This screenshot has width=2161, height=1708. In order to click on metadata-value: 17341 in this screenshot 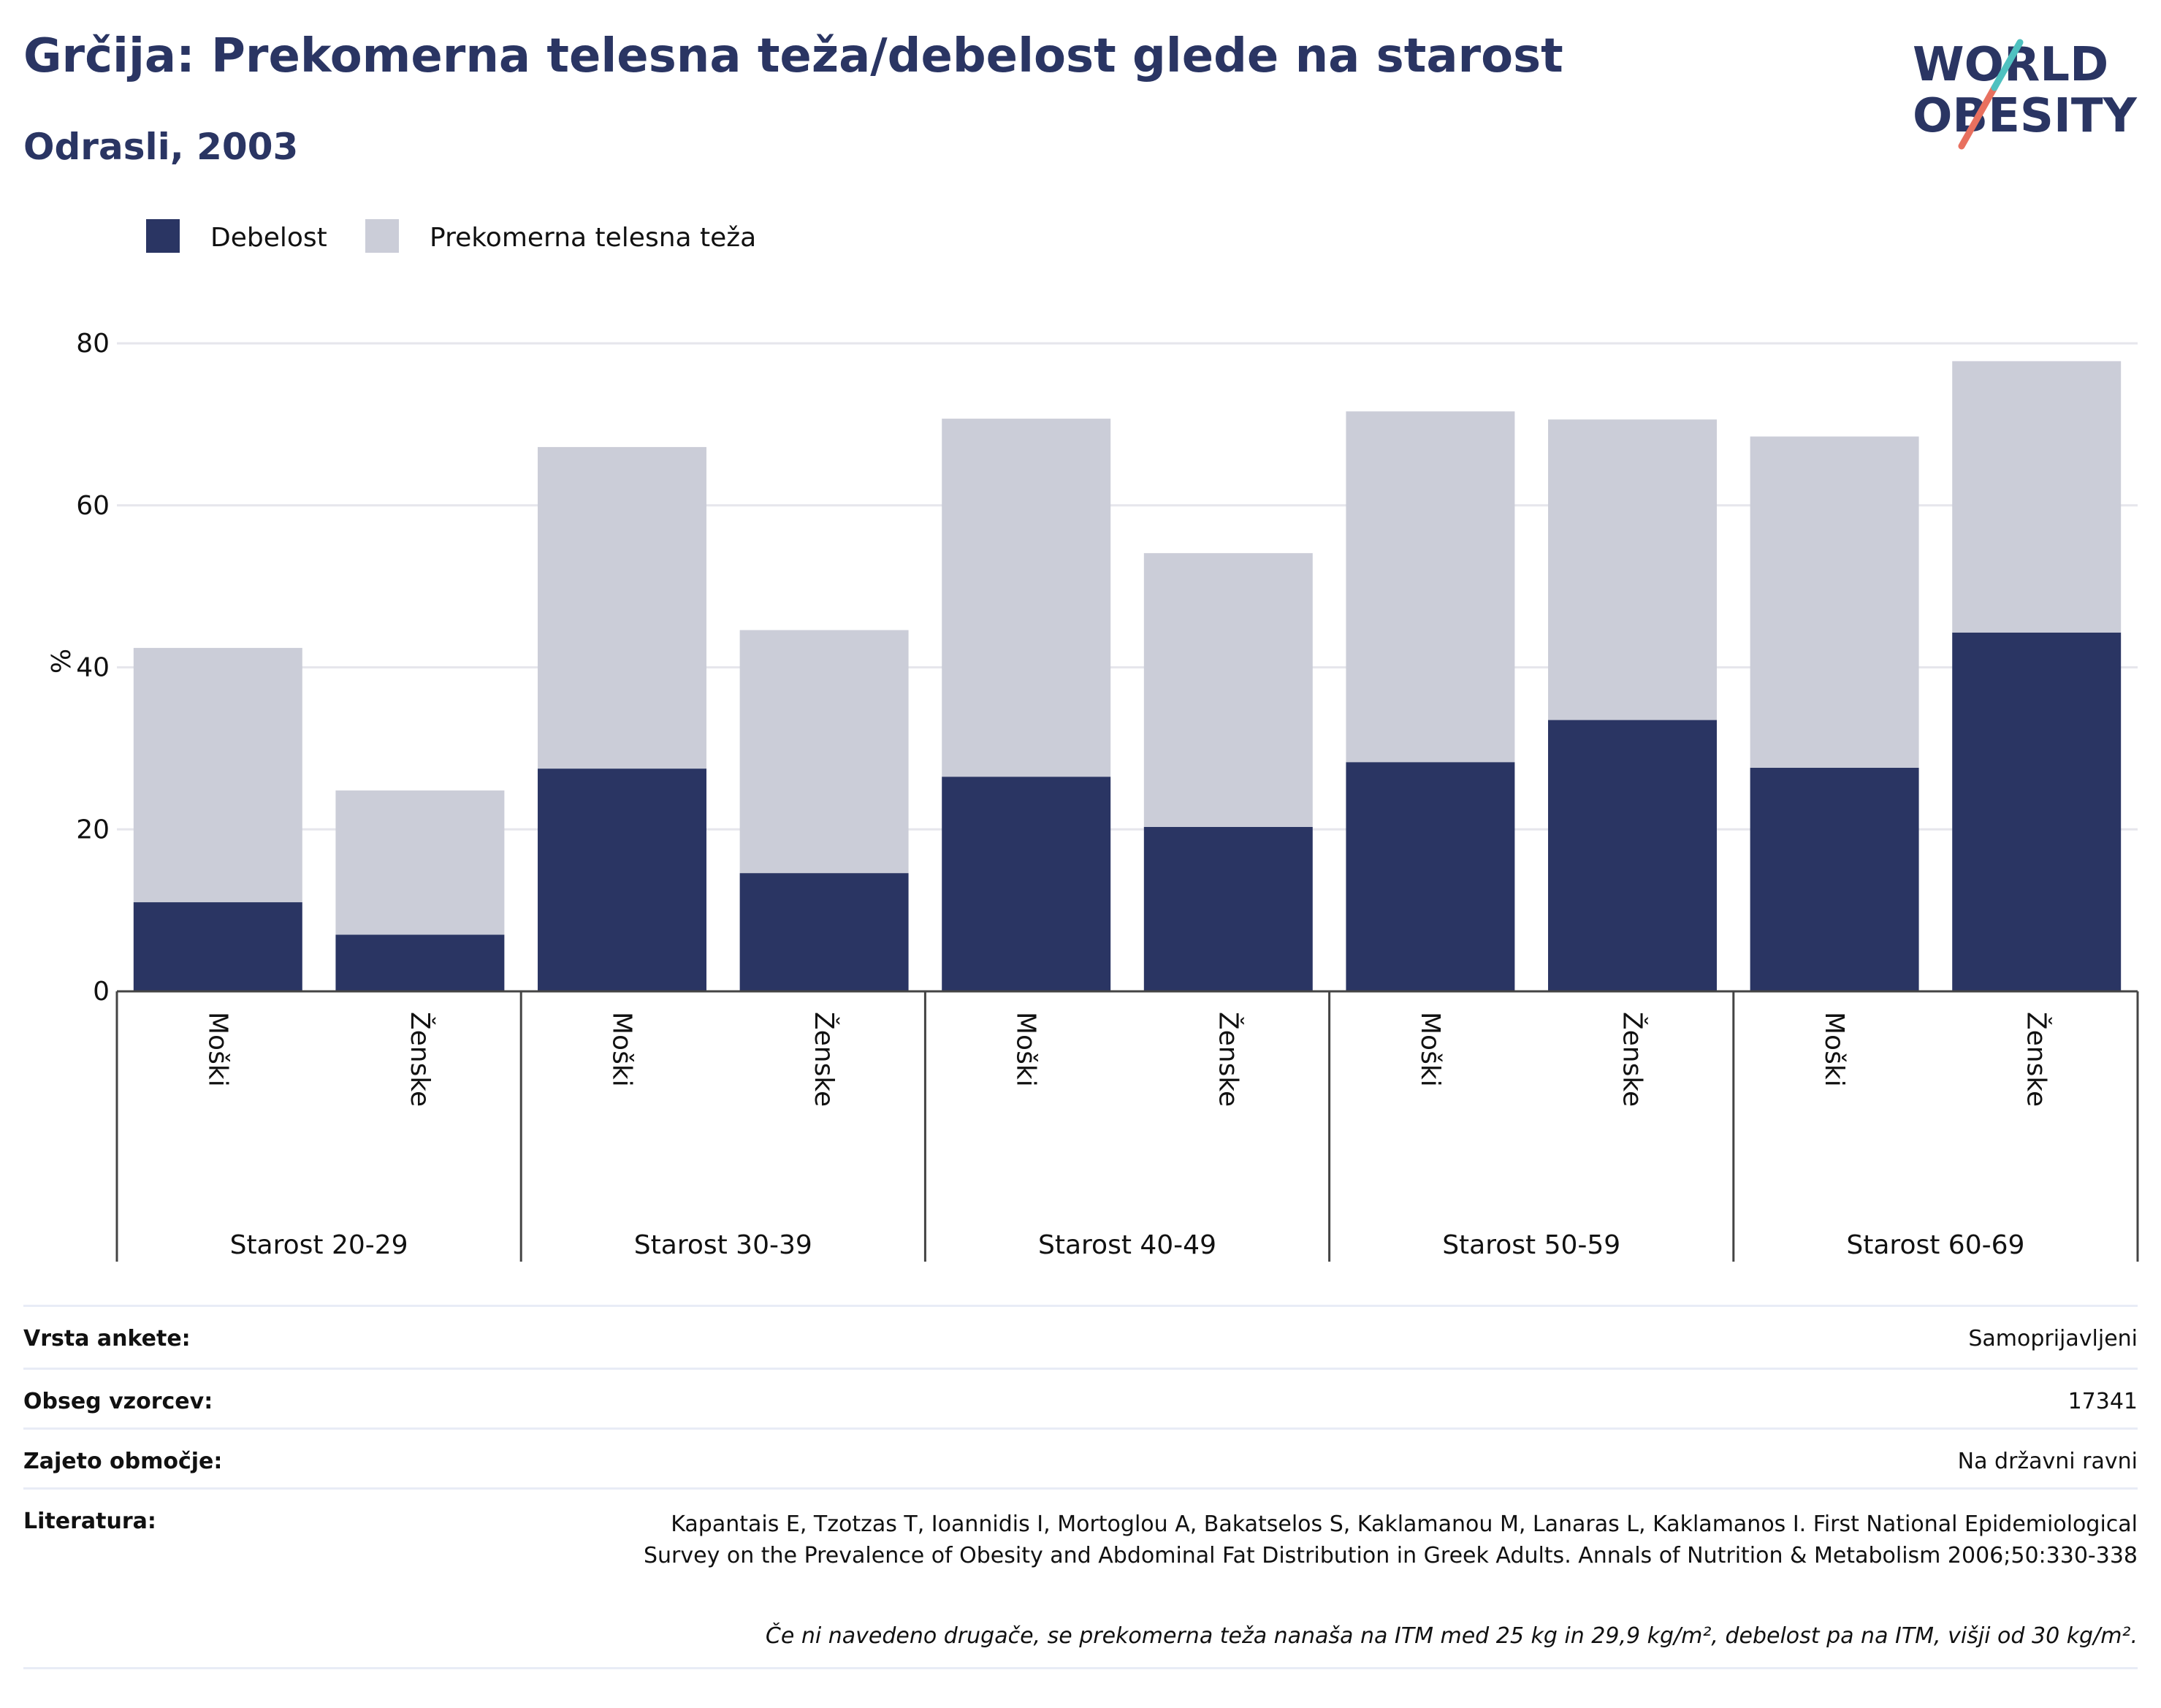, I will do `click(2102, 1401)`.